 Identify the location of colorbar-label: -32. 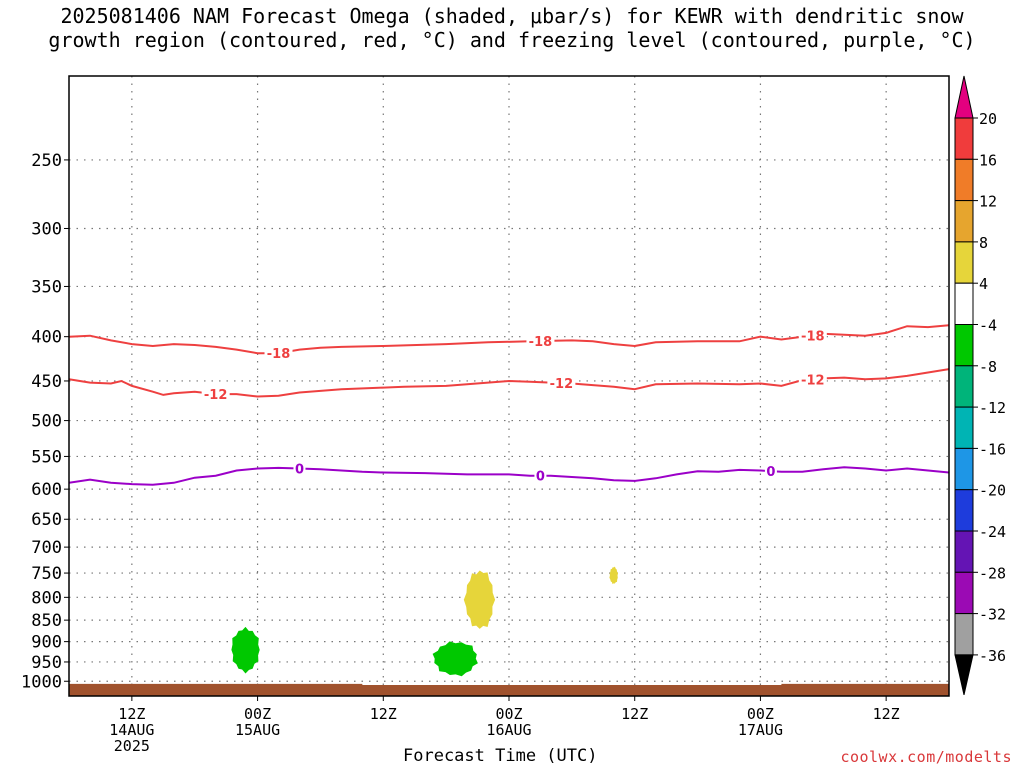
(992, 615).